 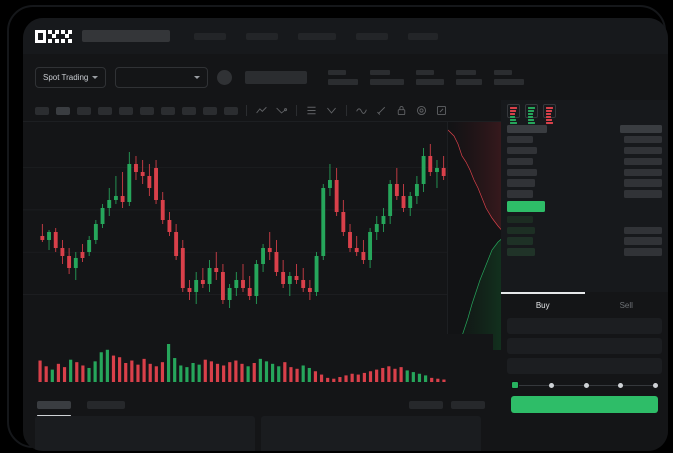 I want to click on ray-icon, so click(x=281, y=110).